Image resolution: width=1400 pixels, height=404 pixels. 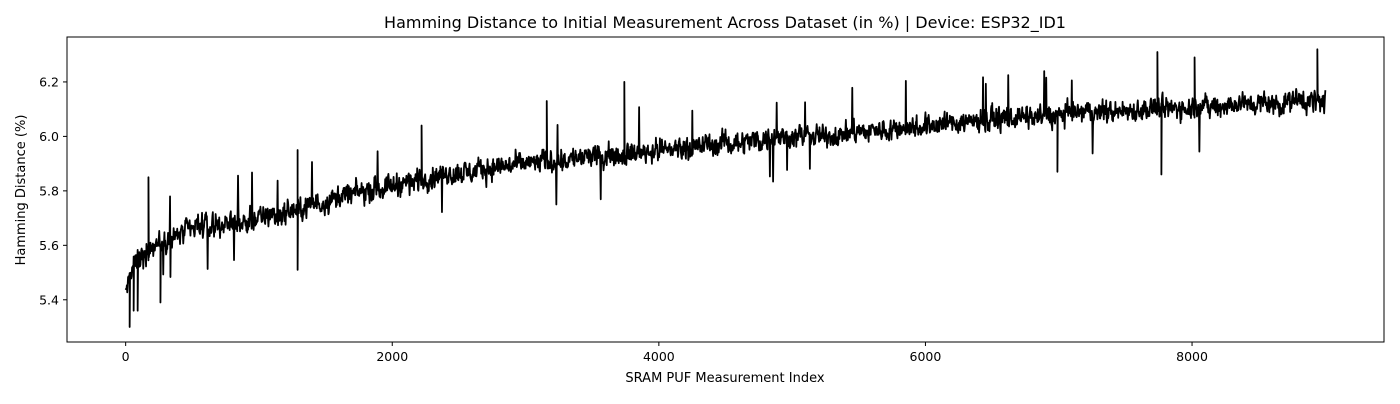 I want to click on x-tick-label: 4000, so click(x=659, y=356).